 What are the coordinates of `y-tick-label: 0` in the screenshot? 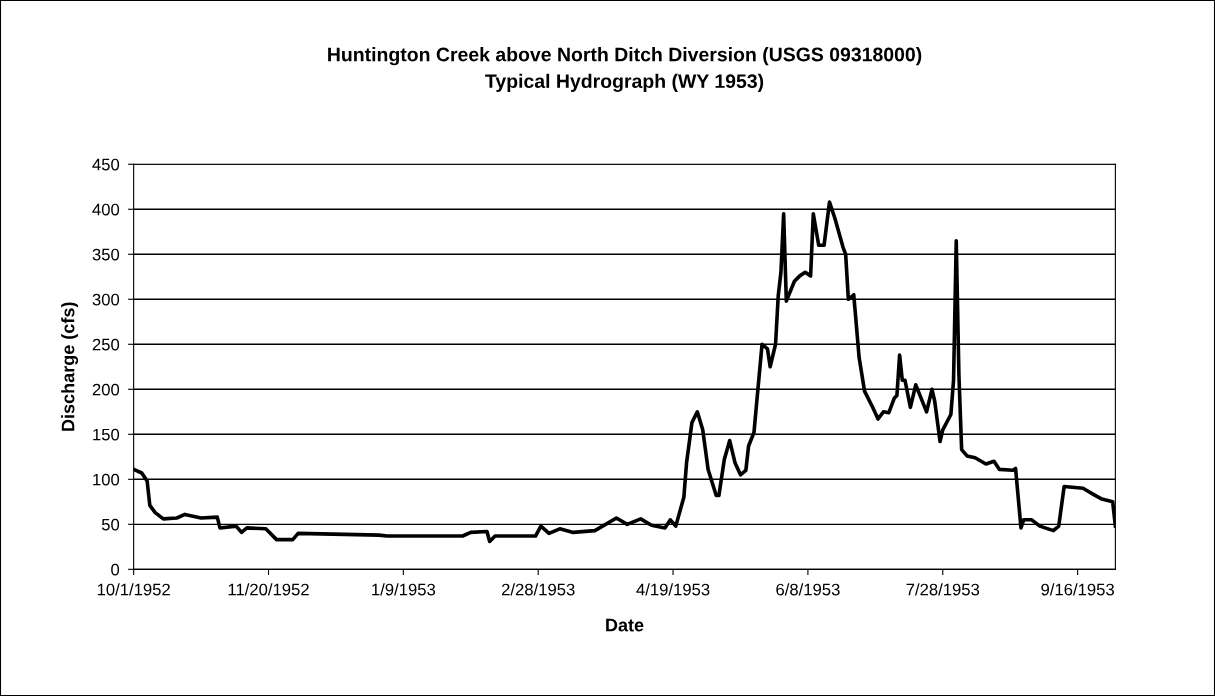 It's located at (115, 569).